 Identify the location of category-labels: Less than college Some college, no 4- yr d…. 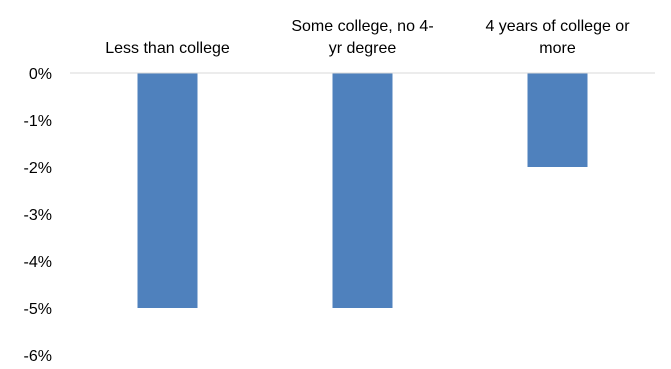
(367, 37).